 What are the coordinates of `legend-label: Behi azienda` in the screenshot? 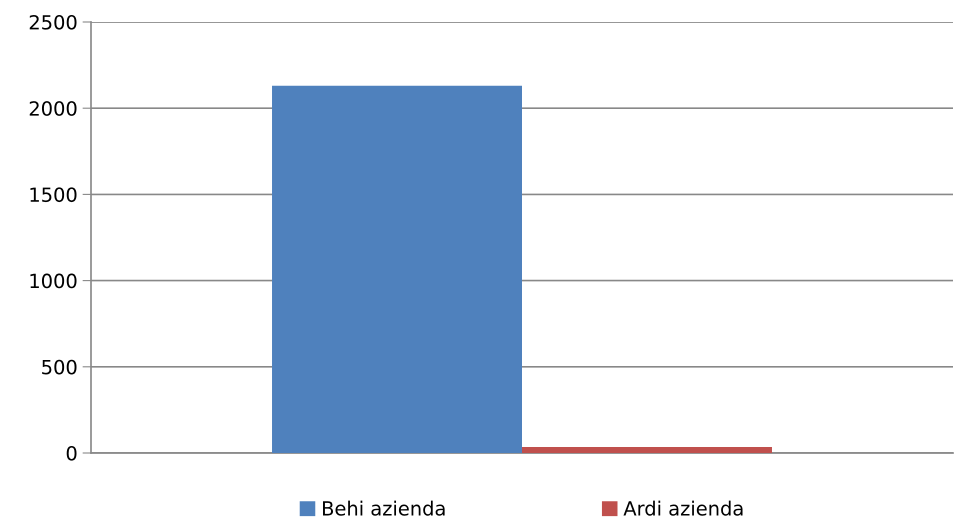 It's located at (384, 508).